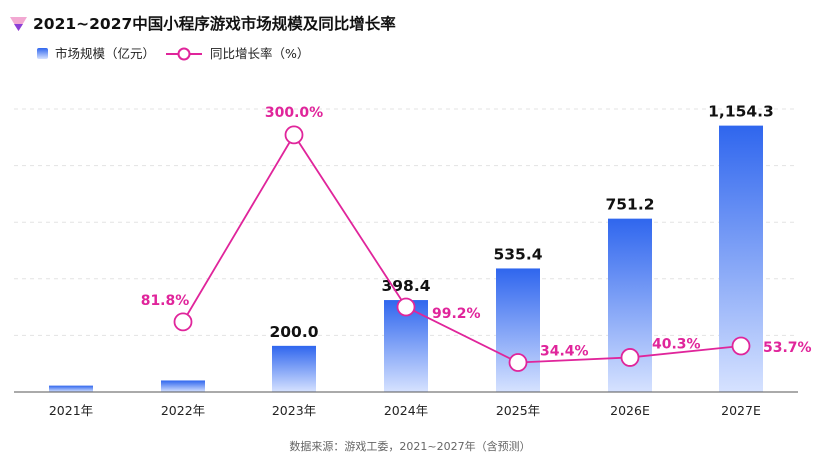  What do you see at coordinates (165, 301) in the screenshot?
I see `growth-value-label: 81.8%` at bounding box center [165, 301].